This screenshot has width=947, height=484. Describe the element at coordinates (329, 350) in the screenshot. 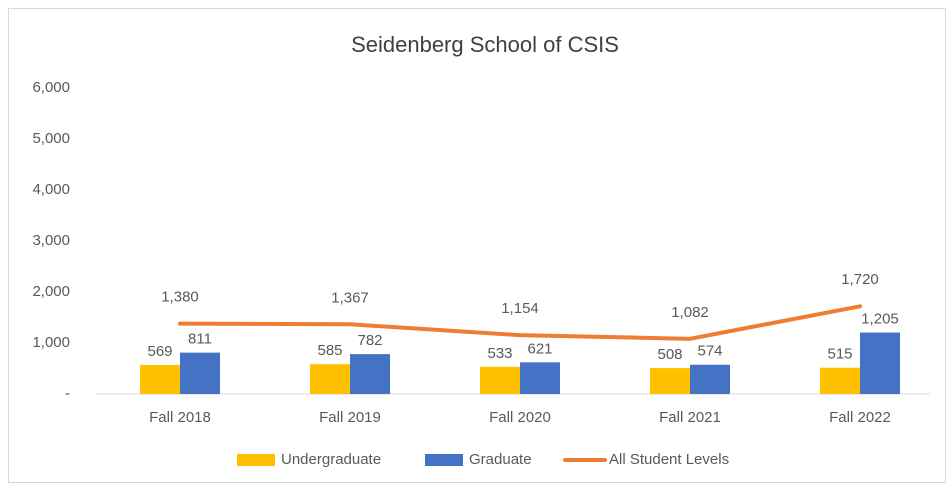

I see `data-label: 585` at that location.